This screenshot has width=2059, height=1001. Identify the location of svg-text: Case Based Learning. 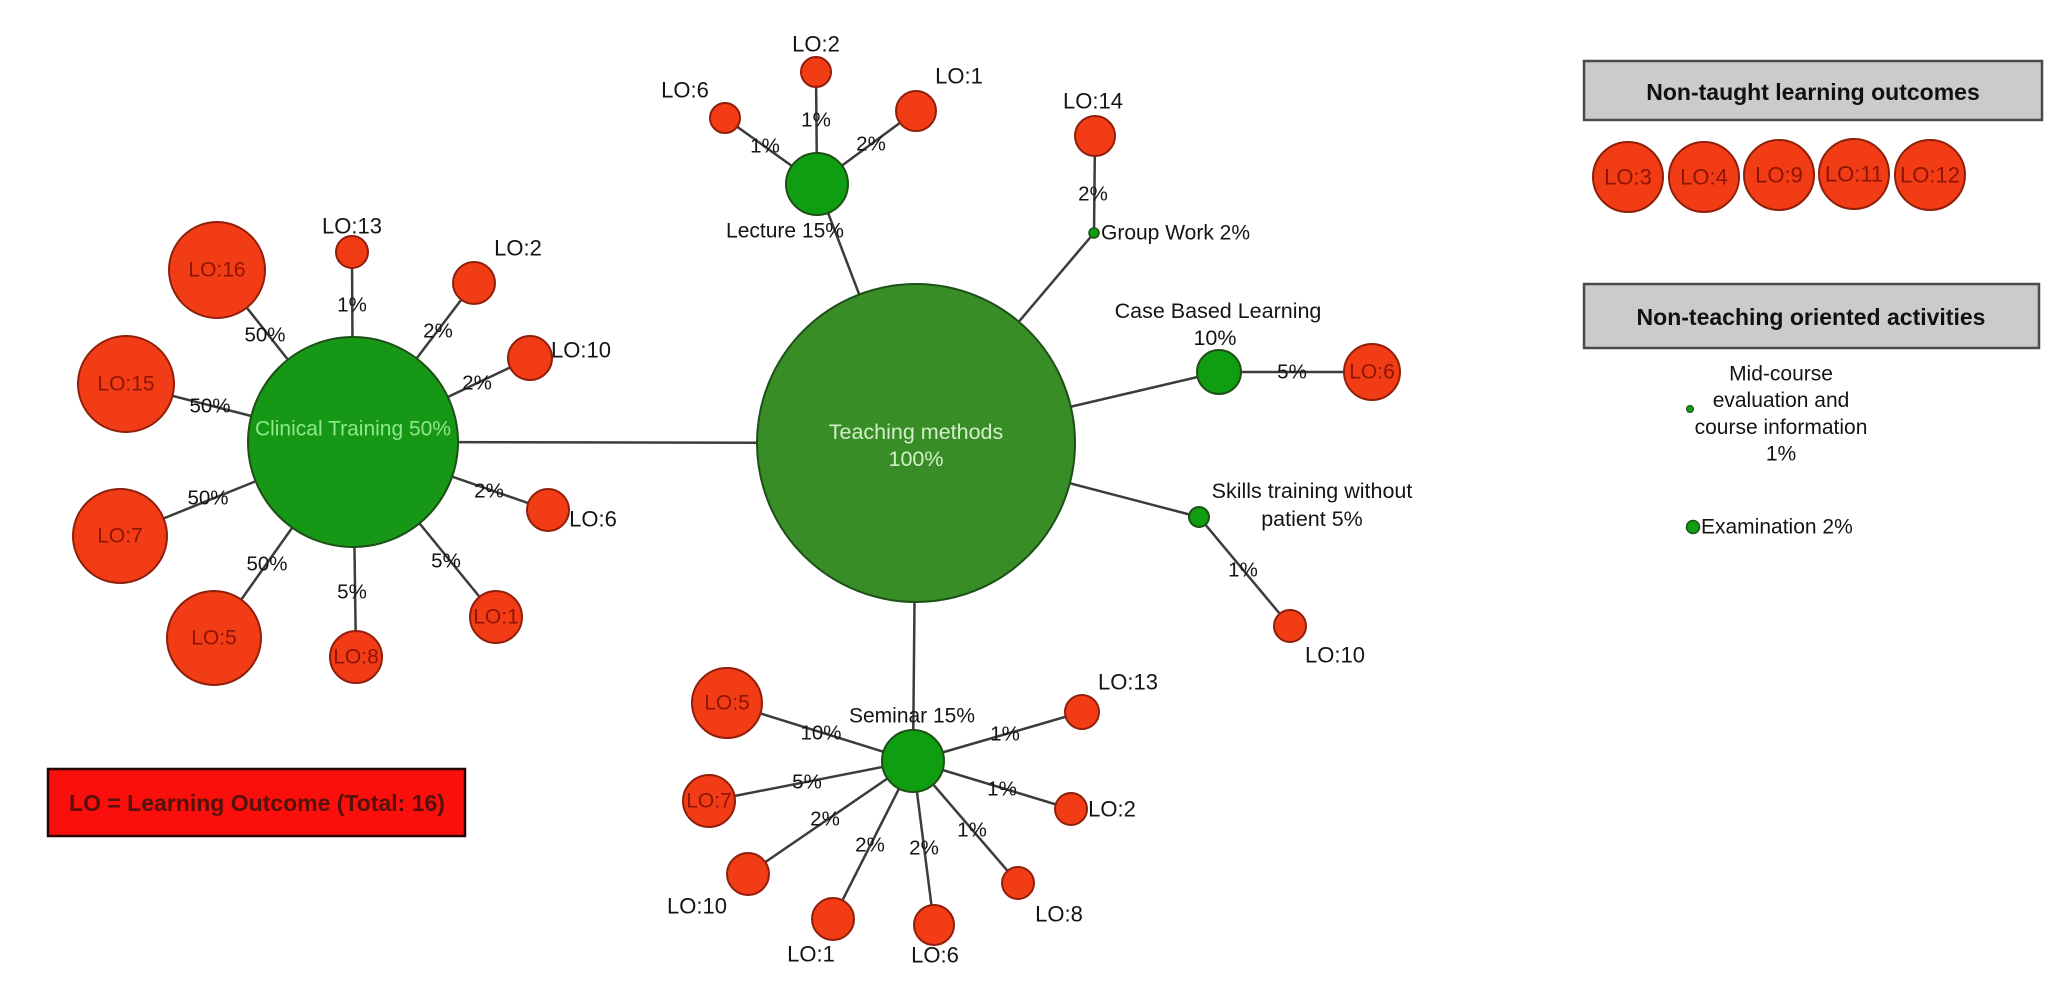
(1218, 311).